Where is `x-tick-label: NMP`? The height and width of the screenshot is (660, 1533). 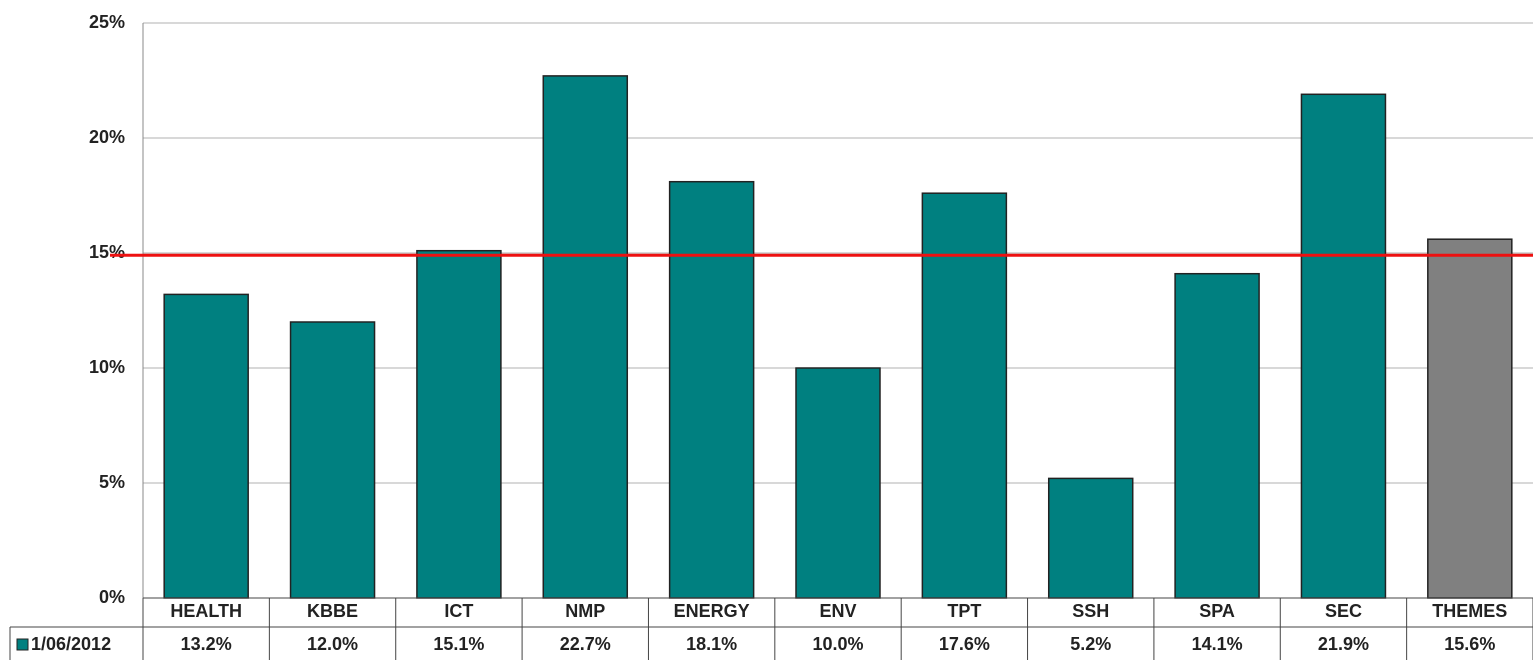
x-tick-label: NMP is located at coordinates (585, 611).